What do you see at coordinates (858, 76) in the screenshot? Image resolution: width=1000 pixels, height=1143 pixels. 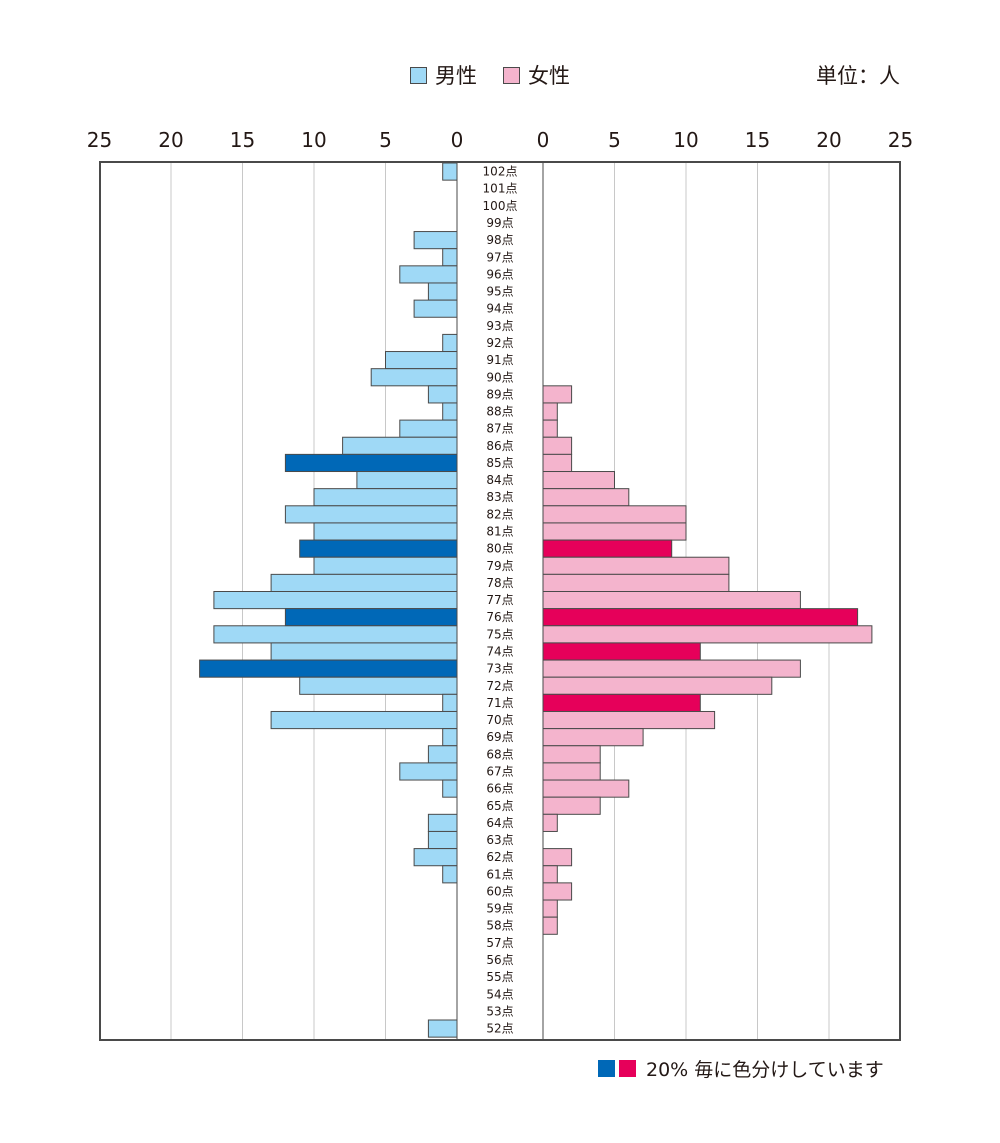 I see `unit-label: 単位：人` at bounding box center [858, 76].